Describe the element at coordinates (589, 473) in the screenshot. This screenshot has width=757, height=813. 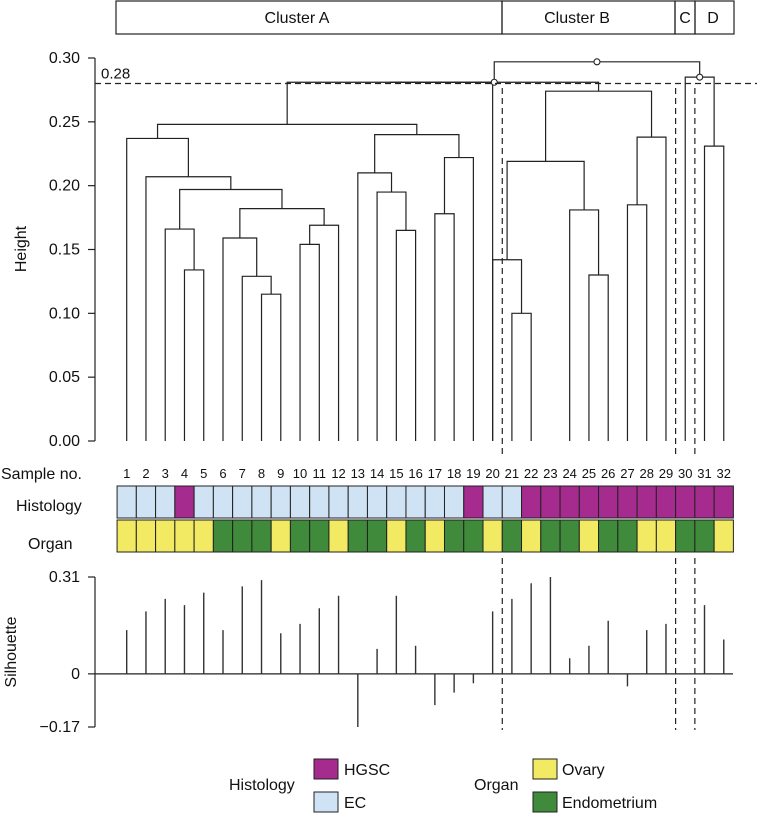
I see `sample-number: 25` at that location.